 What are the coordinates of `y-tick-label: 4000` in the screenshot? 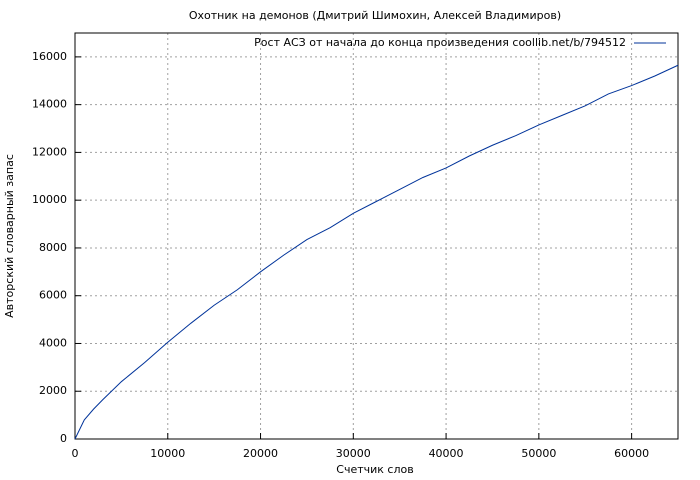 It's located at (53, 342).